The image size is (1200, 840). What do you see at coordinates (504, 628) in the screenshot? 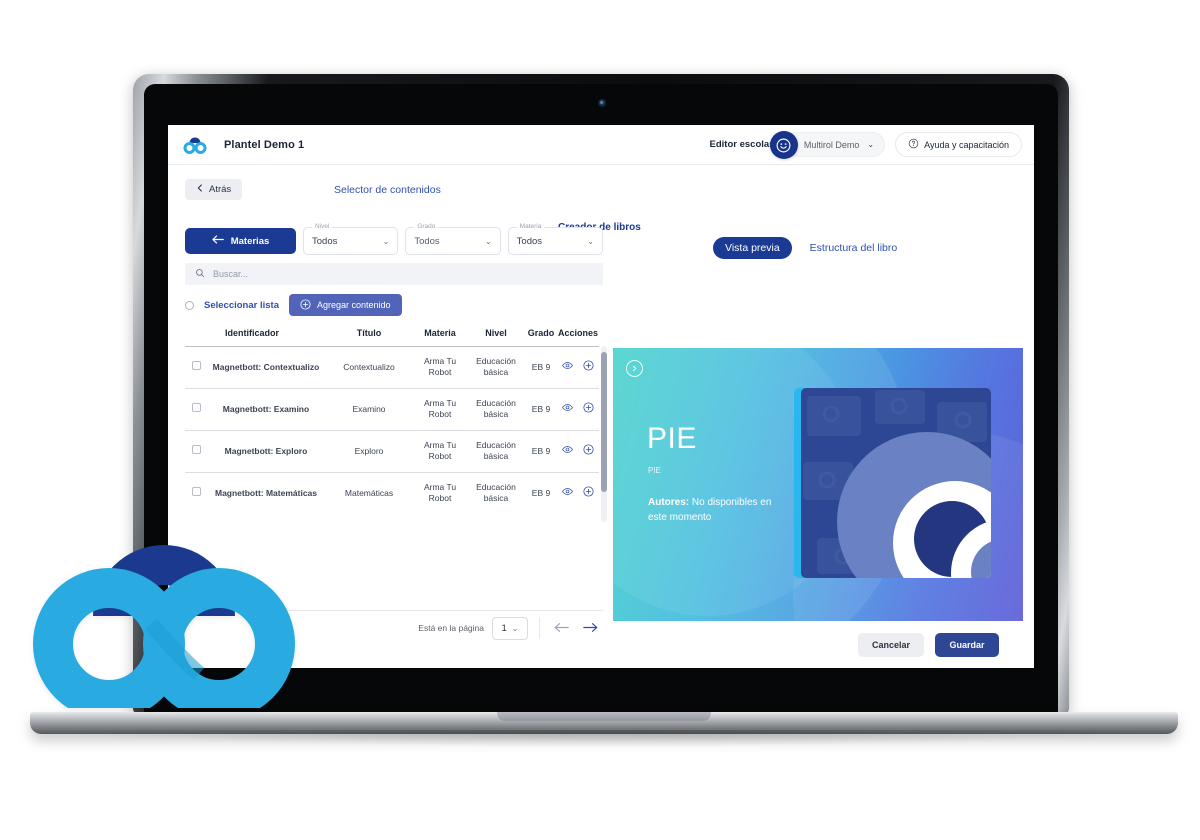
I see `page-number-value: 1` at bounding box center [504, 628].